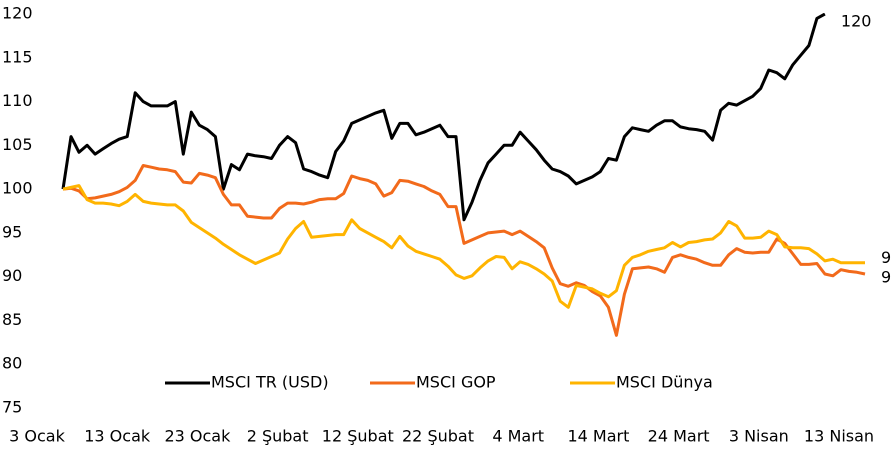 Image resolution: width=891 pixels, height=449 pixels. Describe the element at coordinates (759, 436) in the screenshot. I see `x-tick-label: 3 Nisan` at that location.